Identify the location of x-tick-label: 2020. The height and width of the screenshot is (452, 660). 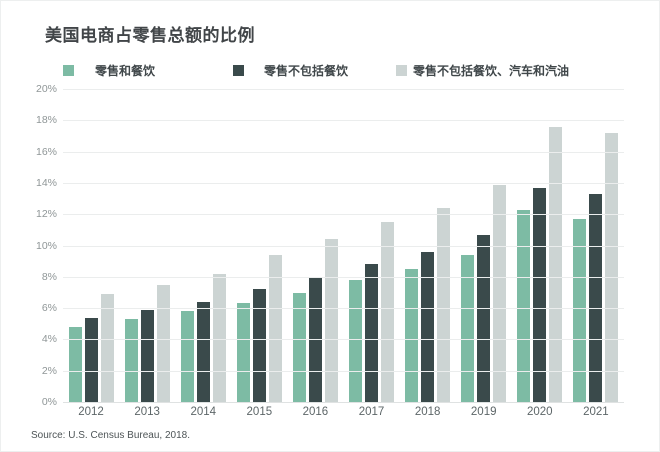
(540, 412).